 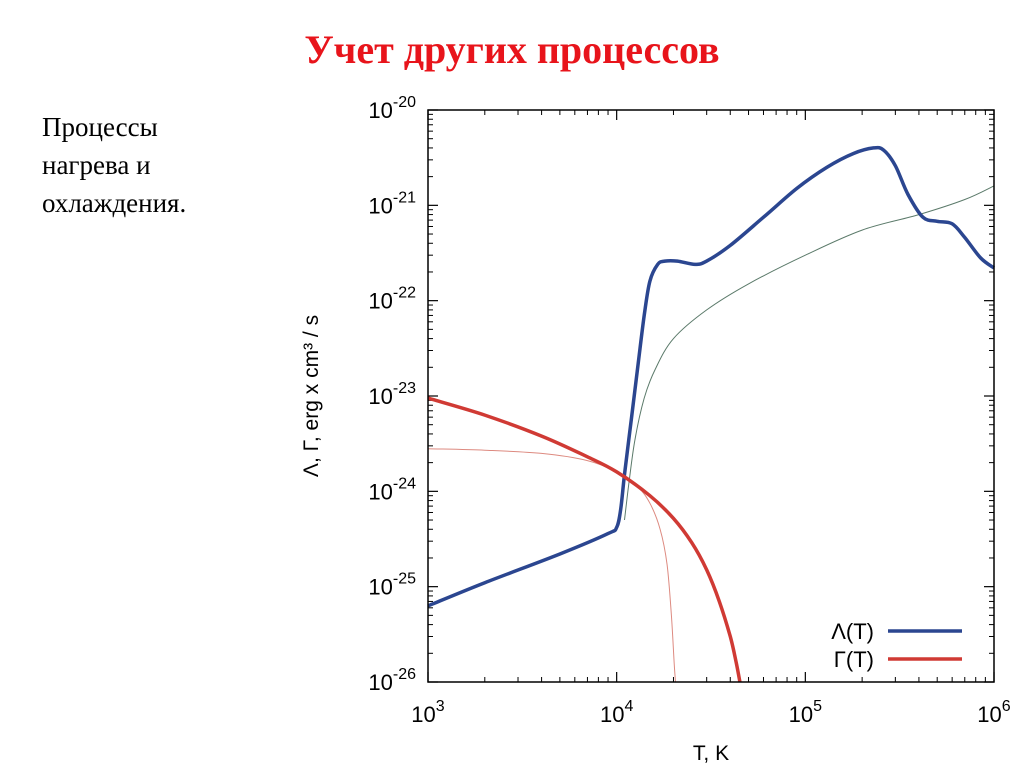 What do you see at coordinates (711, 753) in the screenshot?
I see `x-axis-label: T, K` at bounding box center [711, 753].